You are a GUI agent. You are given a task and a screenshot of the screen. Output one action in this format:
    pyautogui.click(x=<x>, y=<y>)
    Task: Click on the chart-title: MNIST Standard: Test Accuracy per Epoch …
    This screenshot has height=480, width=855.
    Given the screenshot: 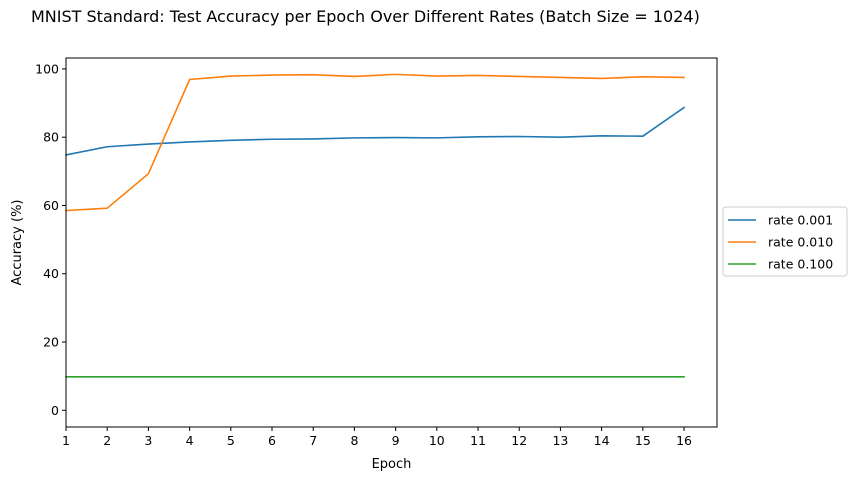 What is the action you would take?
    pyautogui.click(x=365, y=16)
    